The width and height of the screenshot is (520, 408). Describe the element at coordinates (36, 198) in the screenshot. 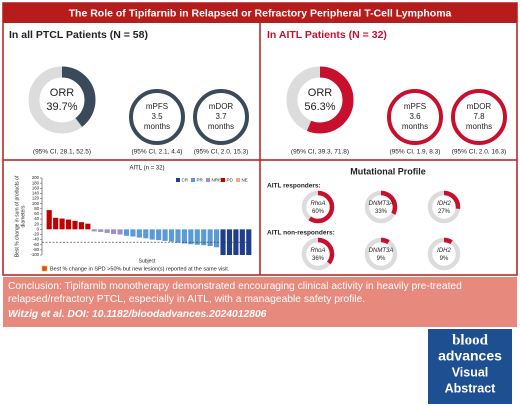

I see `y-tick-label: 120` at that location.